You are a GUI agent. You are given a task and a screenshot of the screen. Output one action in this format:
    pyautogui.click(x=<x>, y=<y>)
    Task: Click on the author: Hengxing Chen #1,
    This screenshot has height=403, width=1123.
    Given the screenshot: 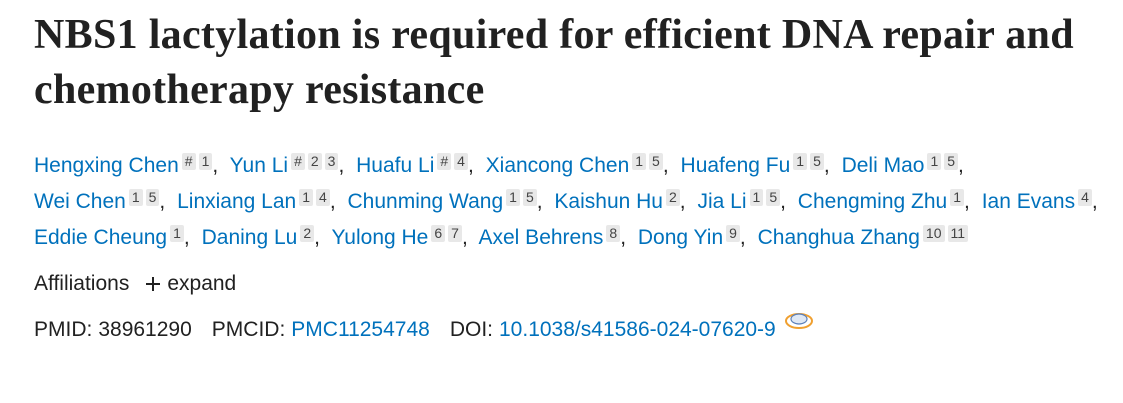 What is the action you would take?
    pyautogui.click(x=129, y=165)
    